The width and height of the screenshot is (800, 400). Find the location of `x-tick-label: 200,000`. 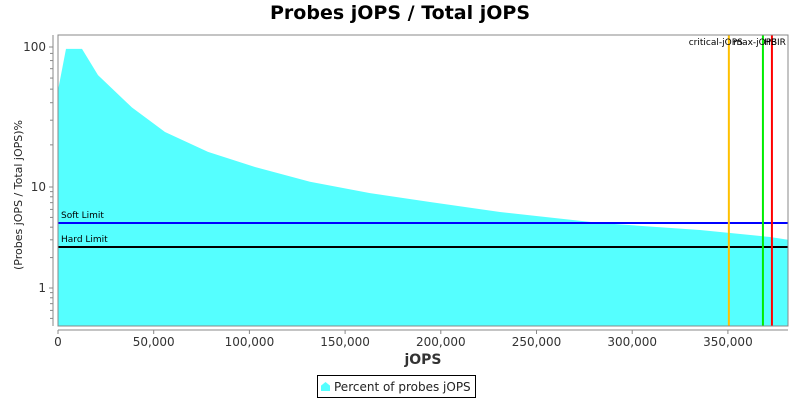

x-tick-label: 200,000 is located at coordinates (441, 342).